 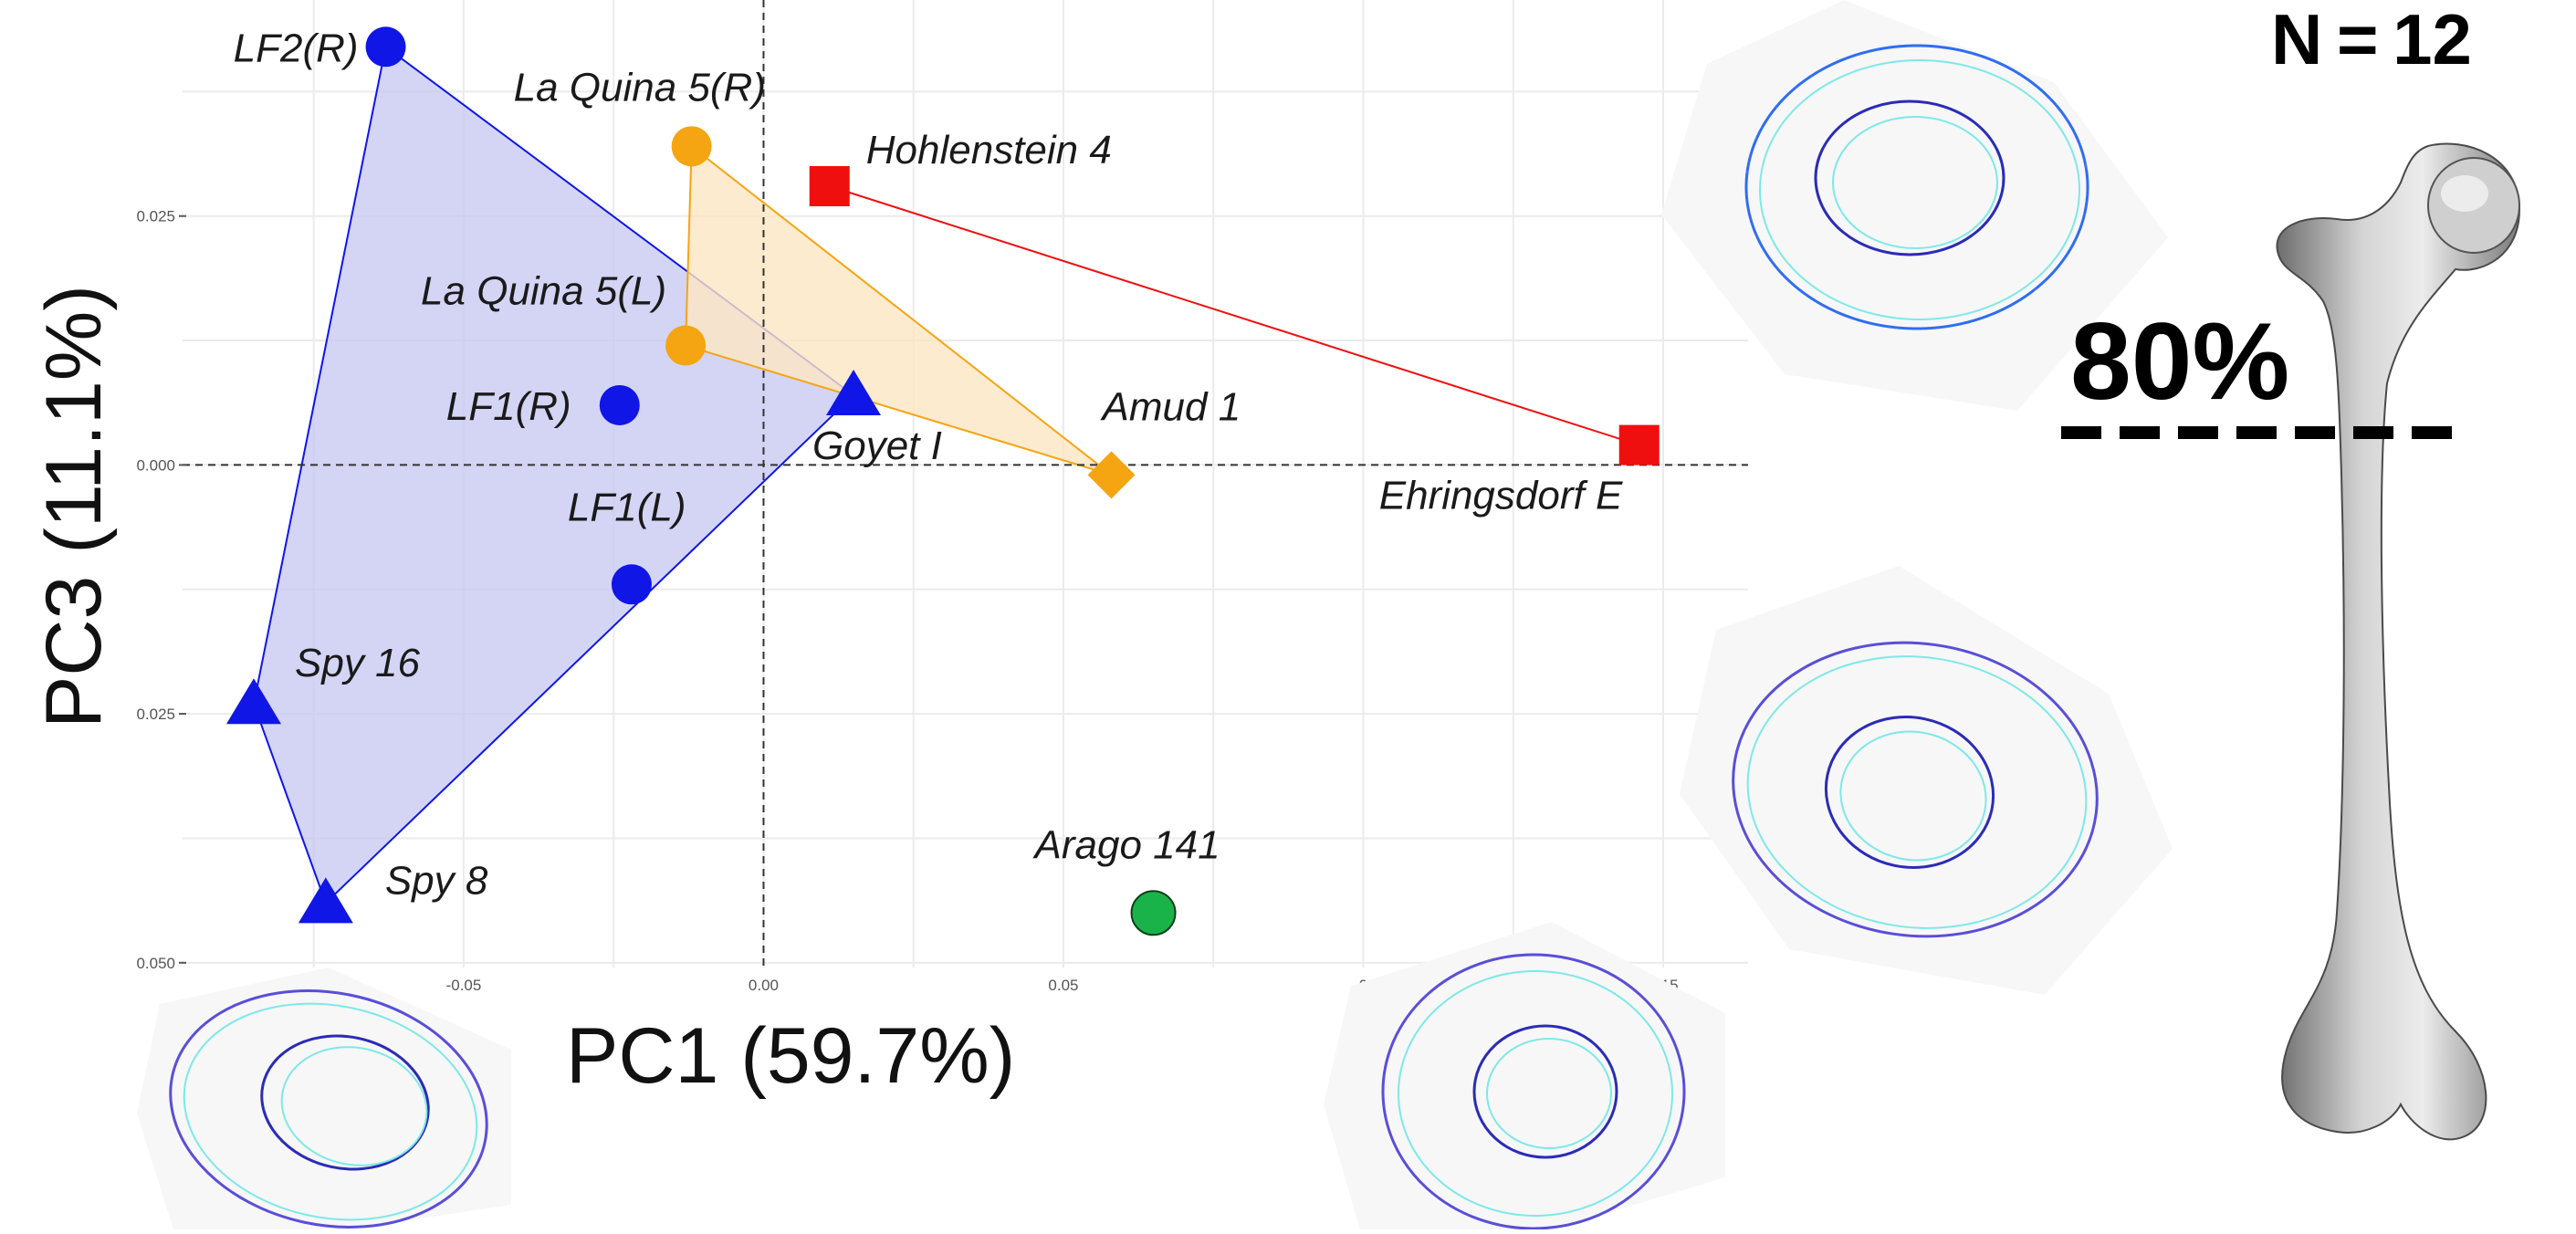 What do you see at coordinates (543, 291) in the screenshot?
I see `point-label: La Quina 5(L)` at bounding box center [543, 291].